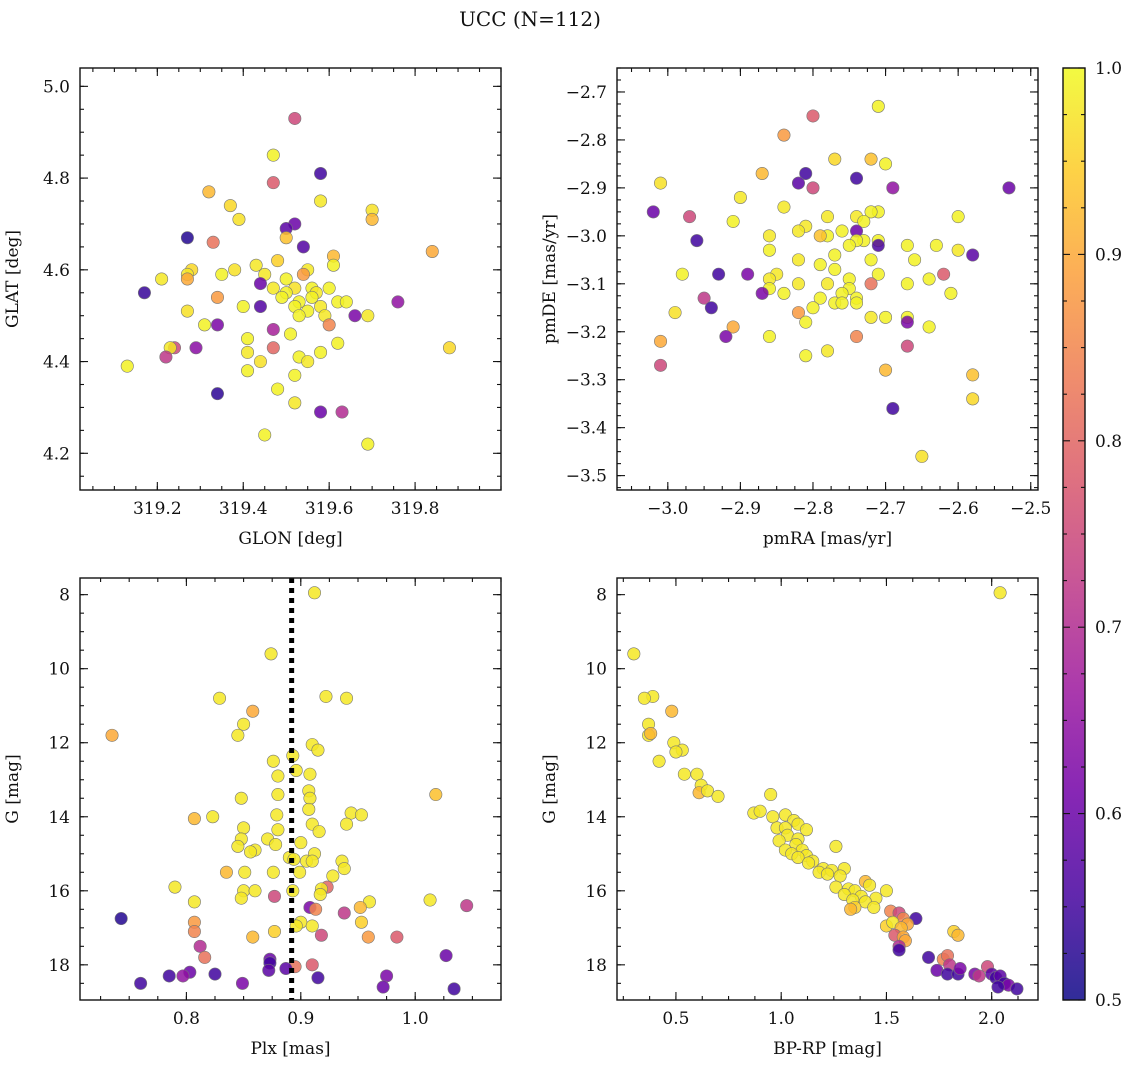 The image size is (1136, 1067). What do you see at coordinates (300, 1019) in the screenshot?
I see `x-tick-label: 0.9` at bounding box center [300, 1019].